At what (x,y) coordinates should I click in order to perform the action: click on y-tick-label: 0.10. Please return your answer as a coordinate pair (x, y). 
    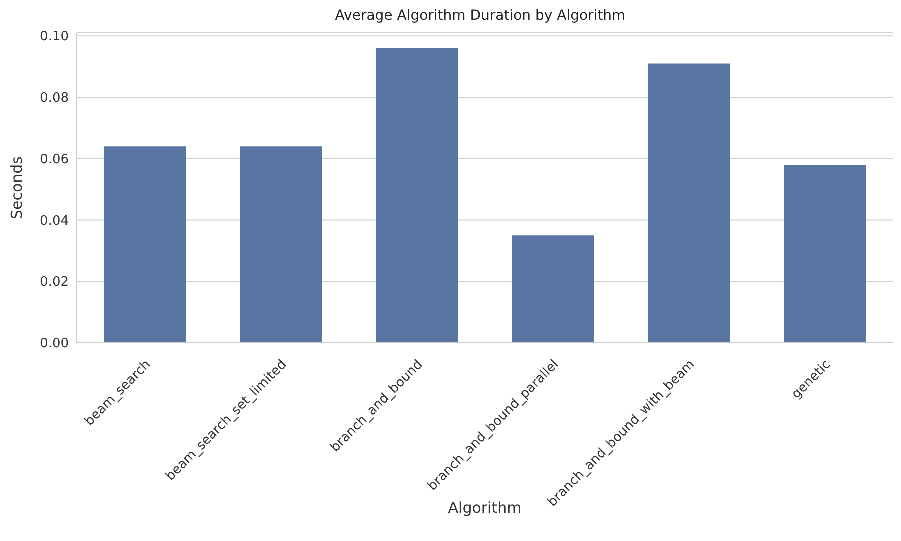
    Looking at the image, I should click on (54, 37).